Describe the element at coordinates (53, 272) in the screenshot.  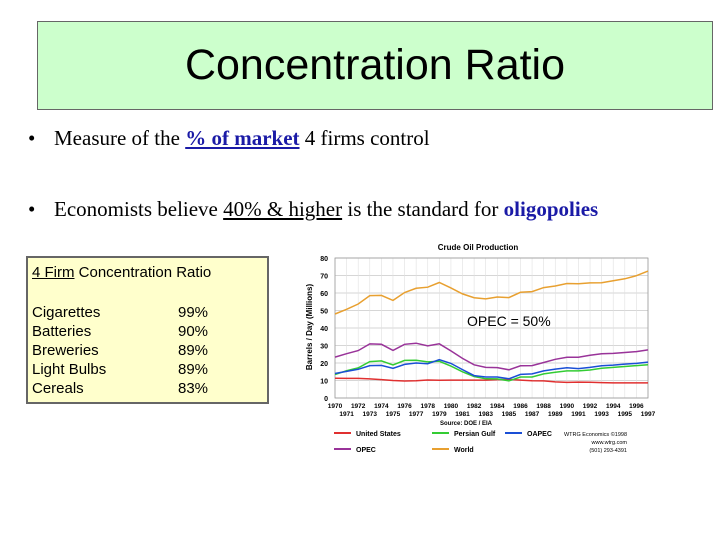
I see `table-title-prefix: 4 Firm` at that location.